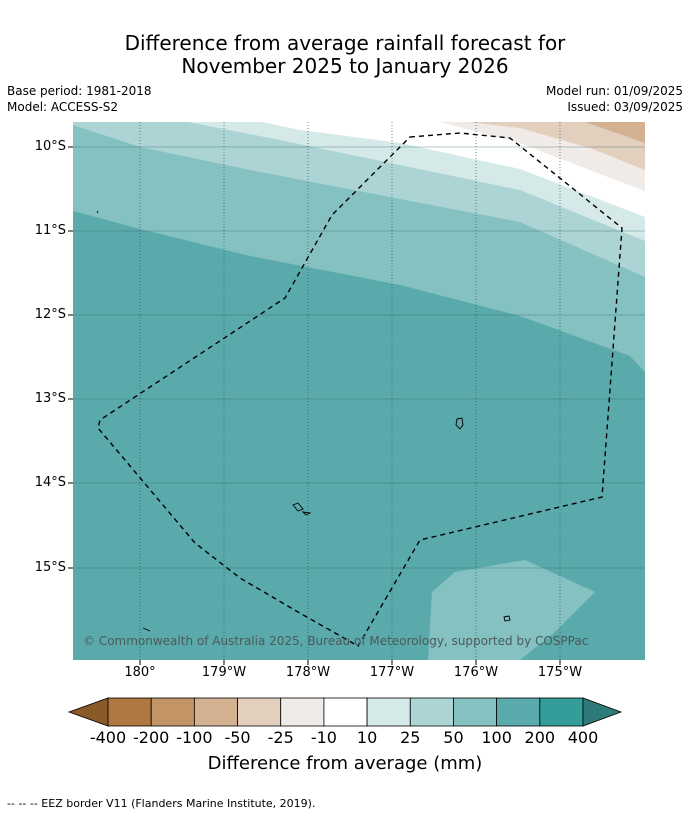  What do you see at coordinates (50, 398) in the screenshot?
I see `lat-label-13s: 13°S` at bounding box center [50, 398].